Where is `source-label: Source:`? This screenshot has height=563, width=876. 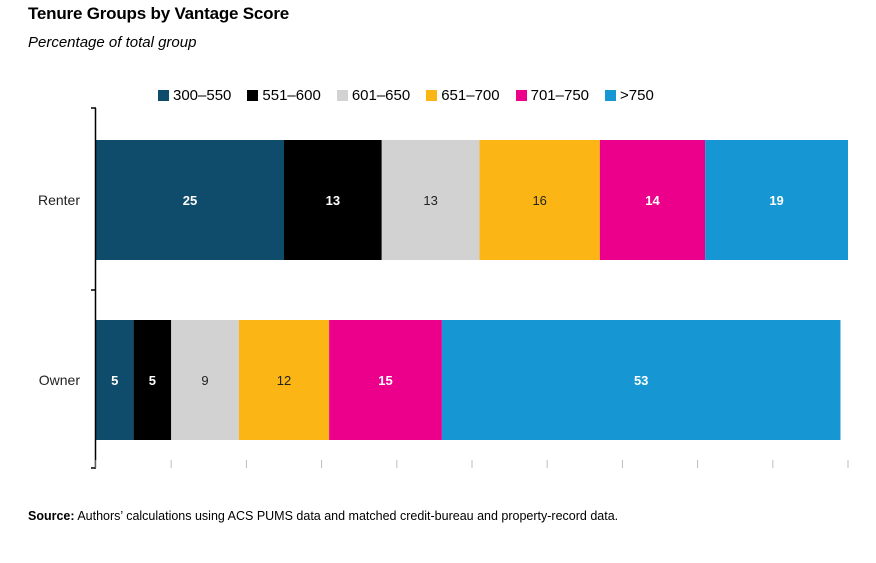
source-label: Source: is located at coordinates (51, 516).